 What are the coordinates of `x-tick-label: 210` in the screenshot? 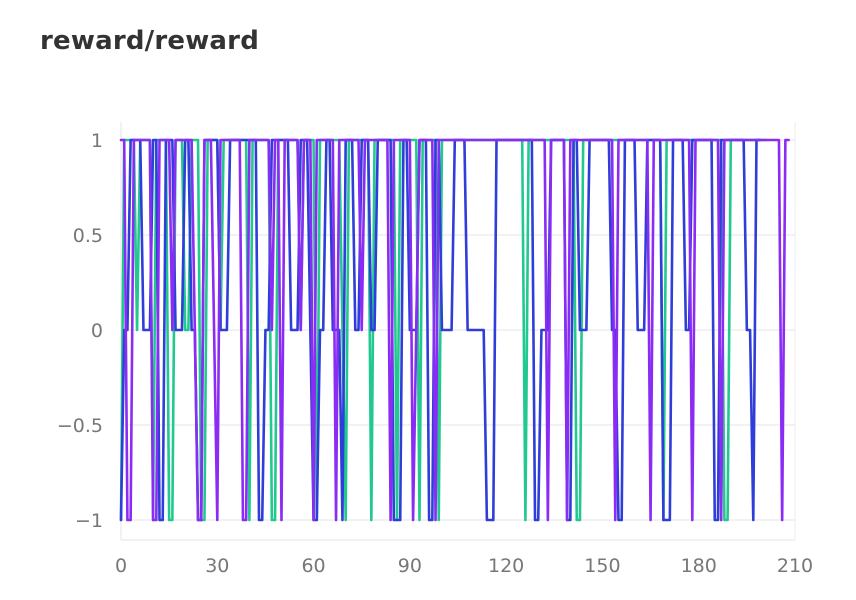 It's located at (795, 566).